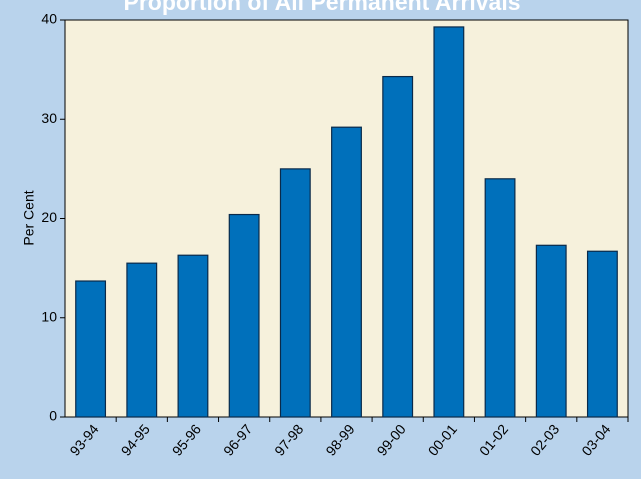 This screenshot has width=641, height=479. Describe the element at coordinates (49, 217) in the screenshot. I see `y-tick-label: 20` at that location.